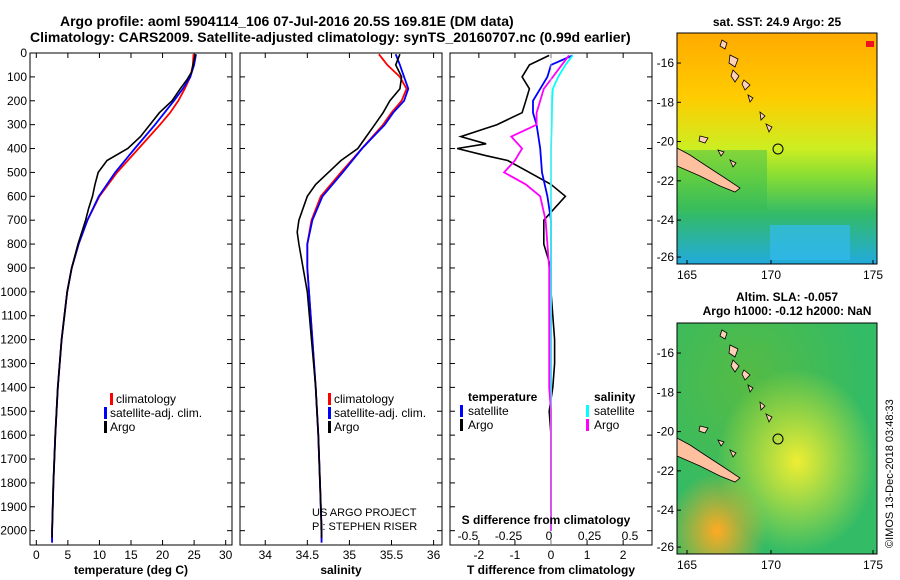 Image resolution: width=900 pixels, height=580 pixels. Describe the element at coordinates (194, 555) in the screenshot. I see `x-tick-label: 25` at that location.